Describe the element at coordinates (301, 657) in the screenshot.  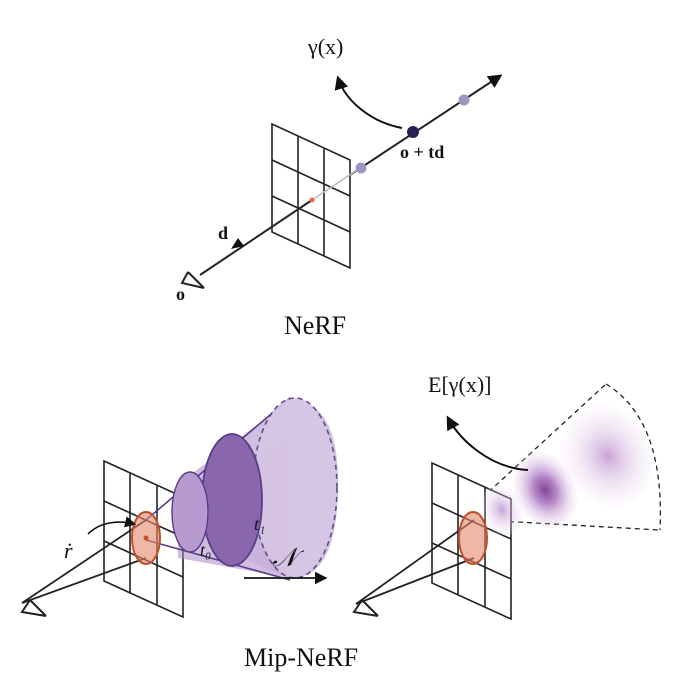
I see `mipnerf-title: Mip-NeRF` at that location.